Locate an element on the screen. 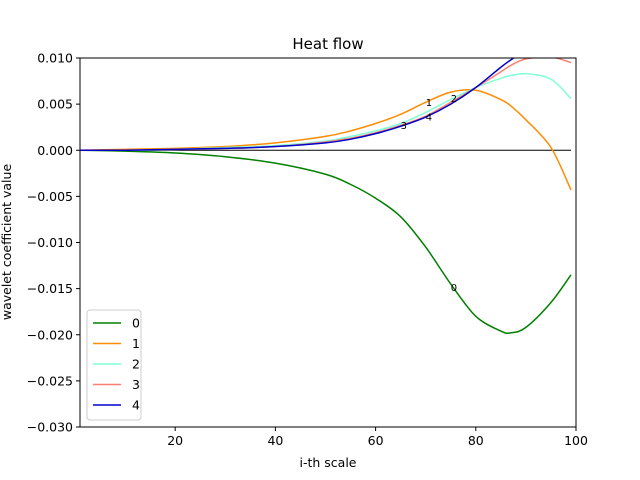  x-tick-label: 20 is located at coordinates (175, 440).